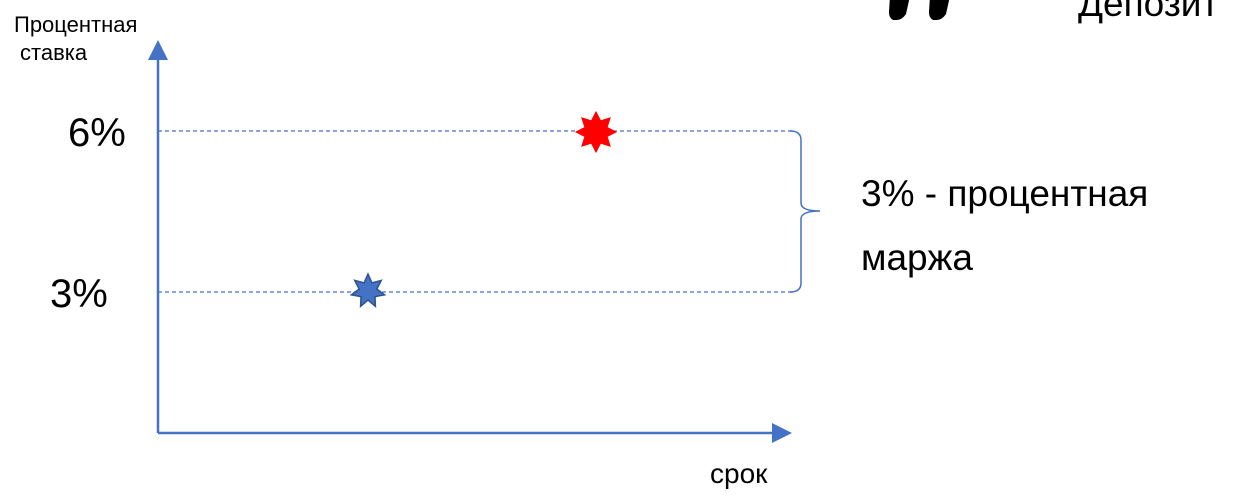 This screenshot has height=496, width=1238. I want to click on y-axis-title-line2: ставка, so click(54, 52).